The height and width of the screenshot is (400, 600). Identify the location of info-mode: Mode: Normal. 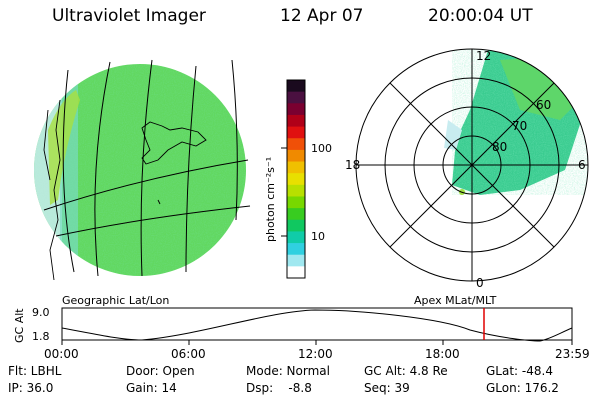
(288, 371).